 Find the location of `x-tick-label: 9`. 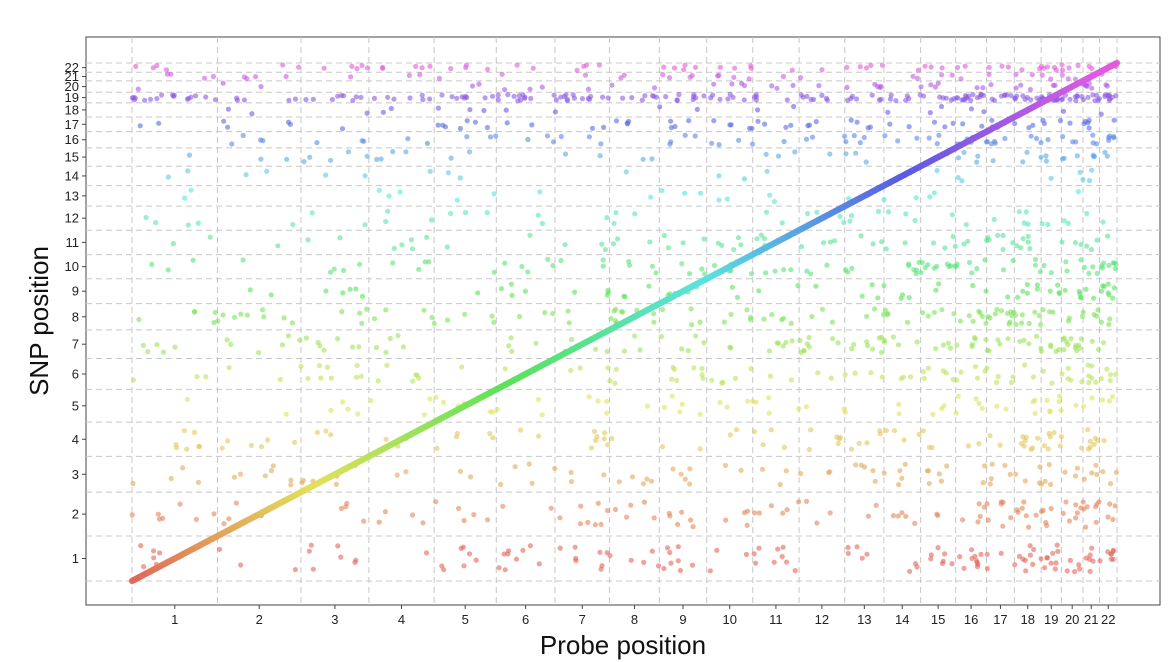

x-tick-label: 9 is located at coordinates (682, 619).